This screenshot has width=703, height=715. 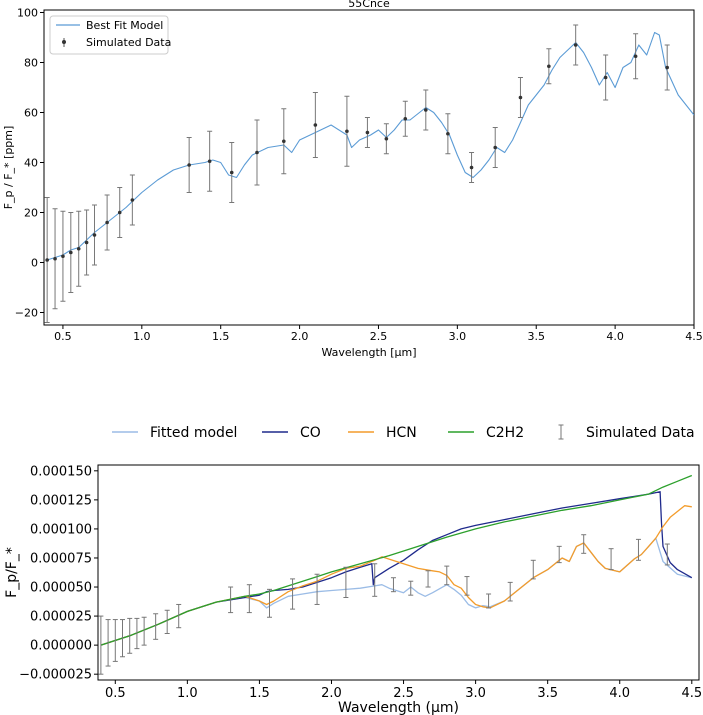 I want to click on legend-label-hcn: HCN, so click(x=401, y=433).